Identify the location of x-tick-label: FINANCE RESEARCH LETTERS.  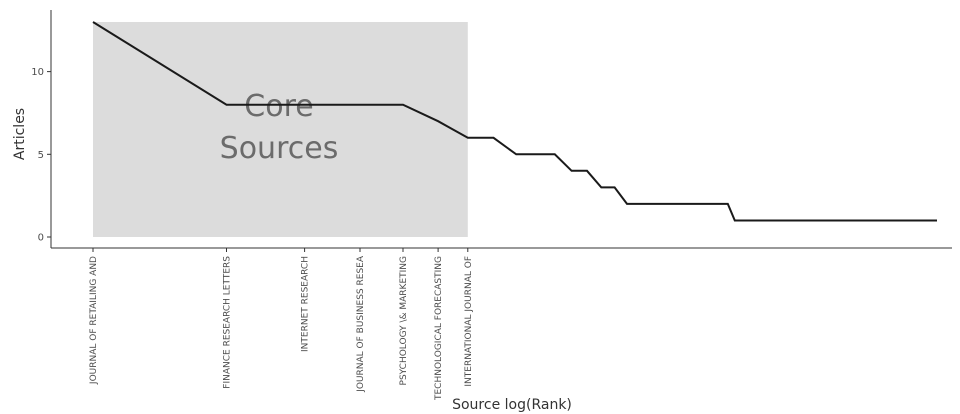
(228, 322).